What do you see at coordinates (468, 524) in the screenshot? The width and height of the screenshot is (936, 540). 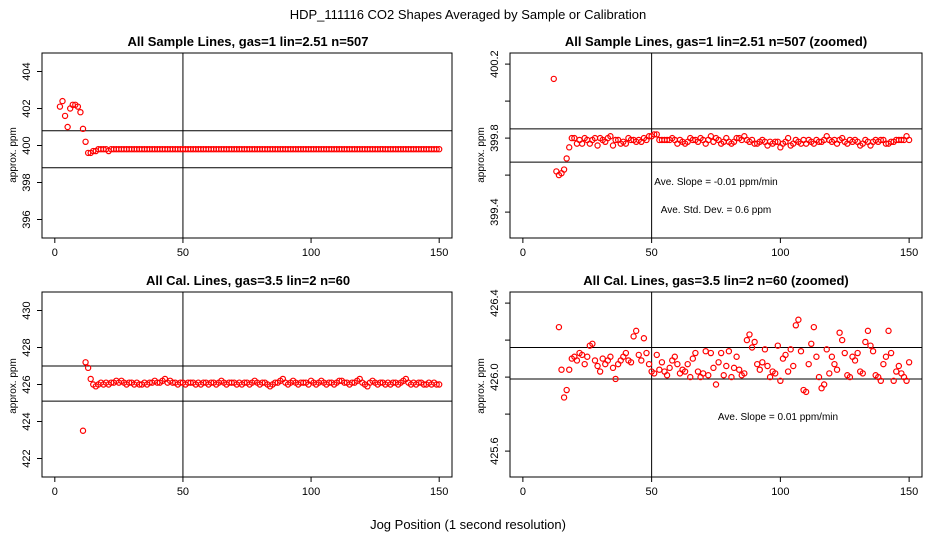 I see `figure-xlabel: Jog Position (1 second resolution)` at bounding box center [468, 524].